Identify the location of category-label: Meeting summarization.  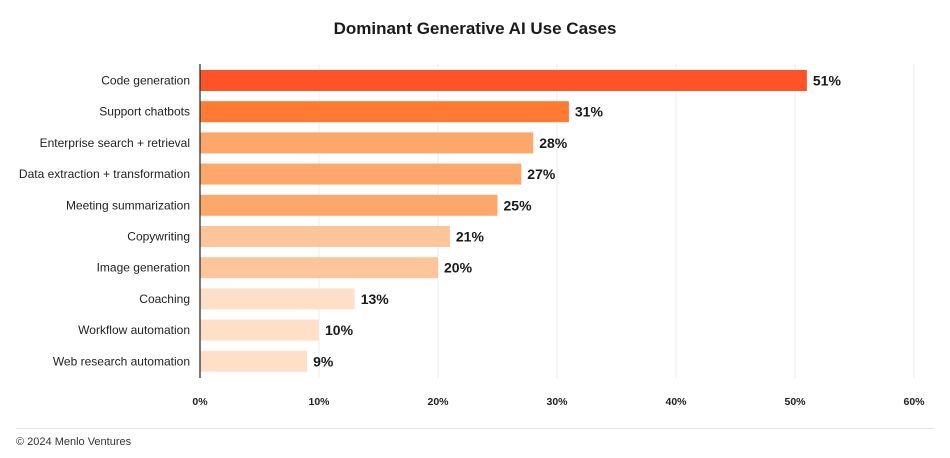
(128, 205).